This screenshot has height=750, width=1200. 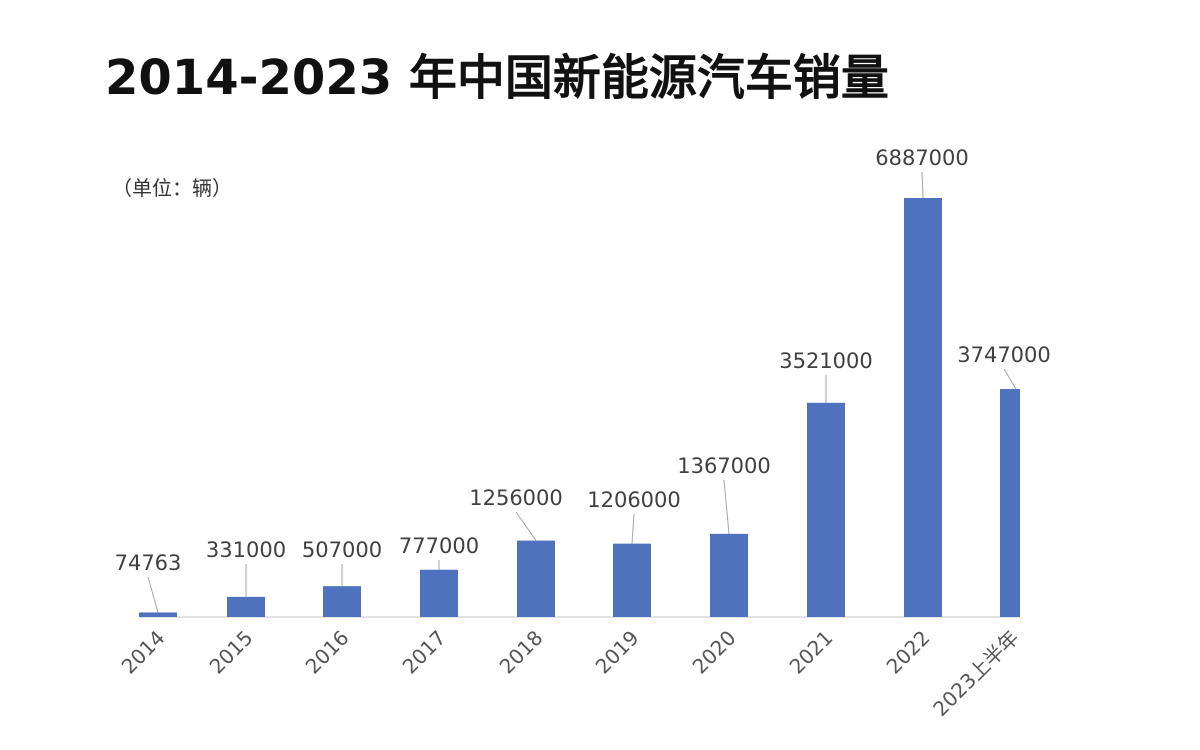 What do you see at coordinates (975, 673) in the screenshot?
I see `x-tick-label: 2023上半年` at bounding box center [975, 673].